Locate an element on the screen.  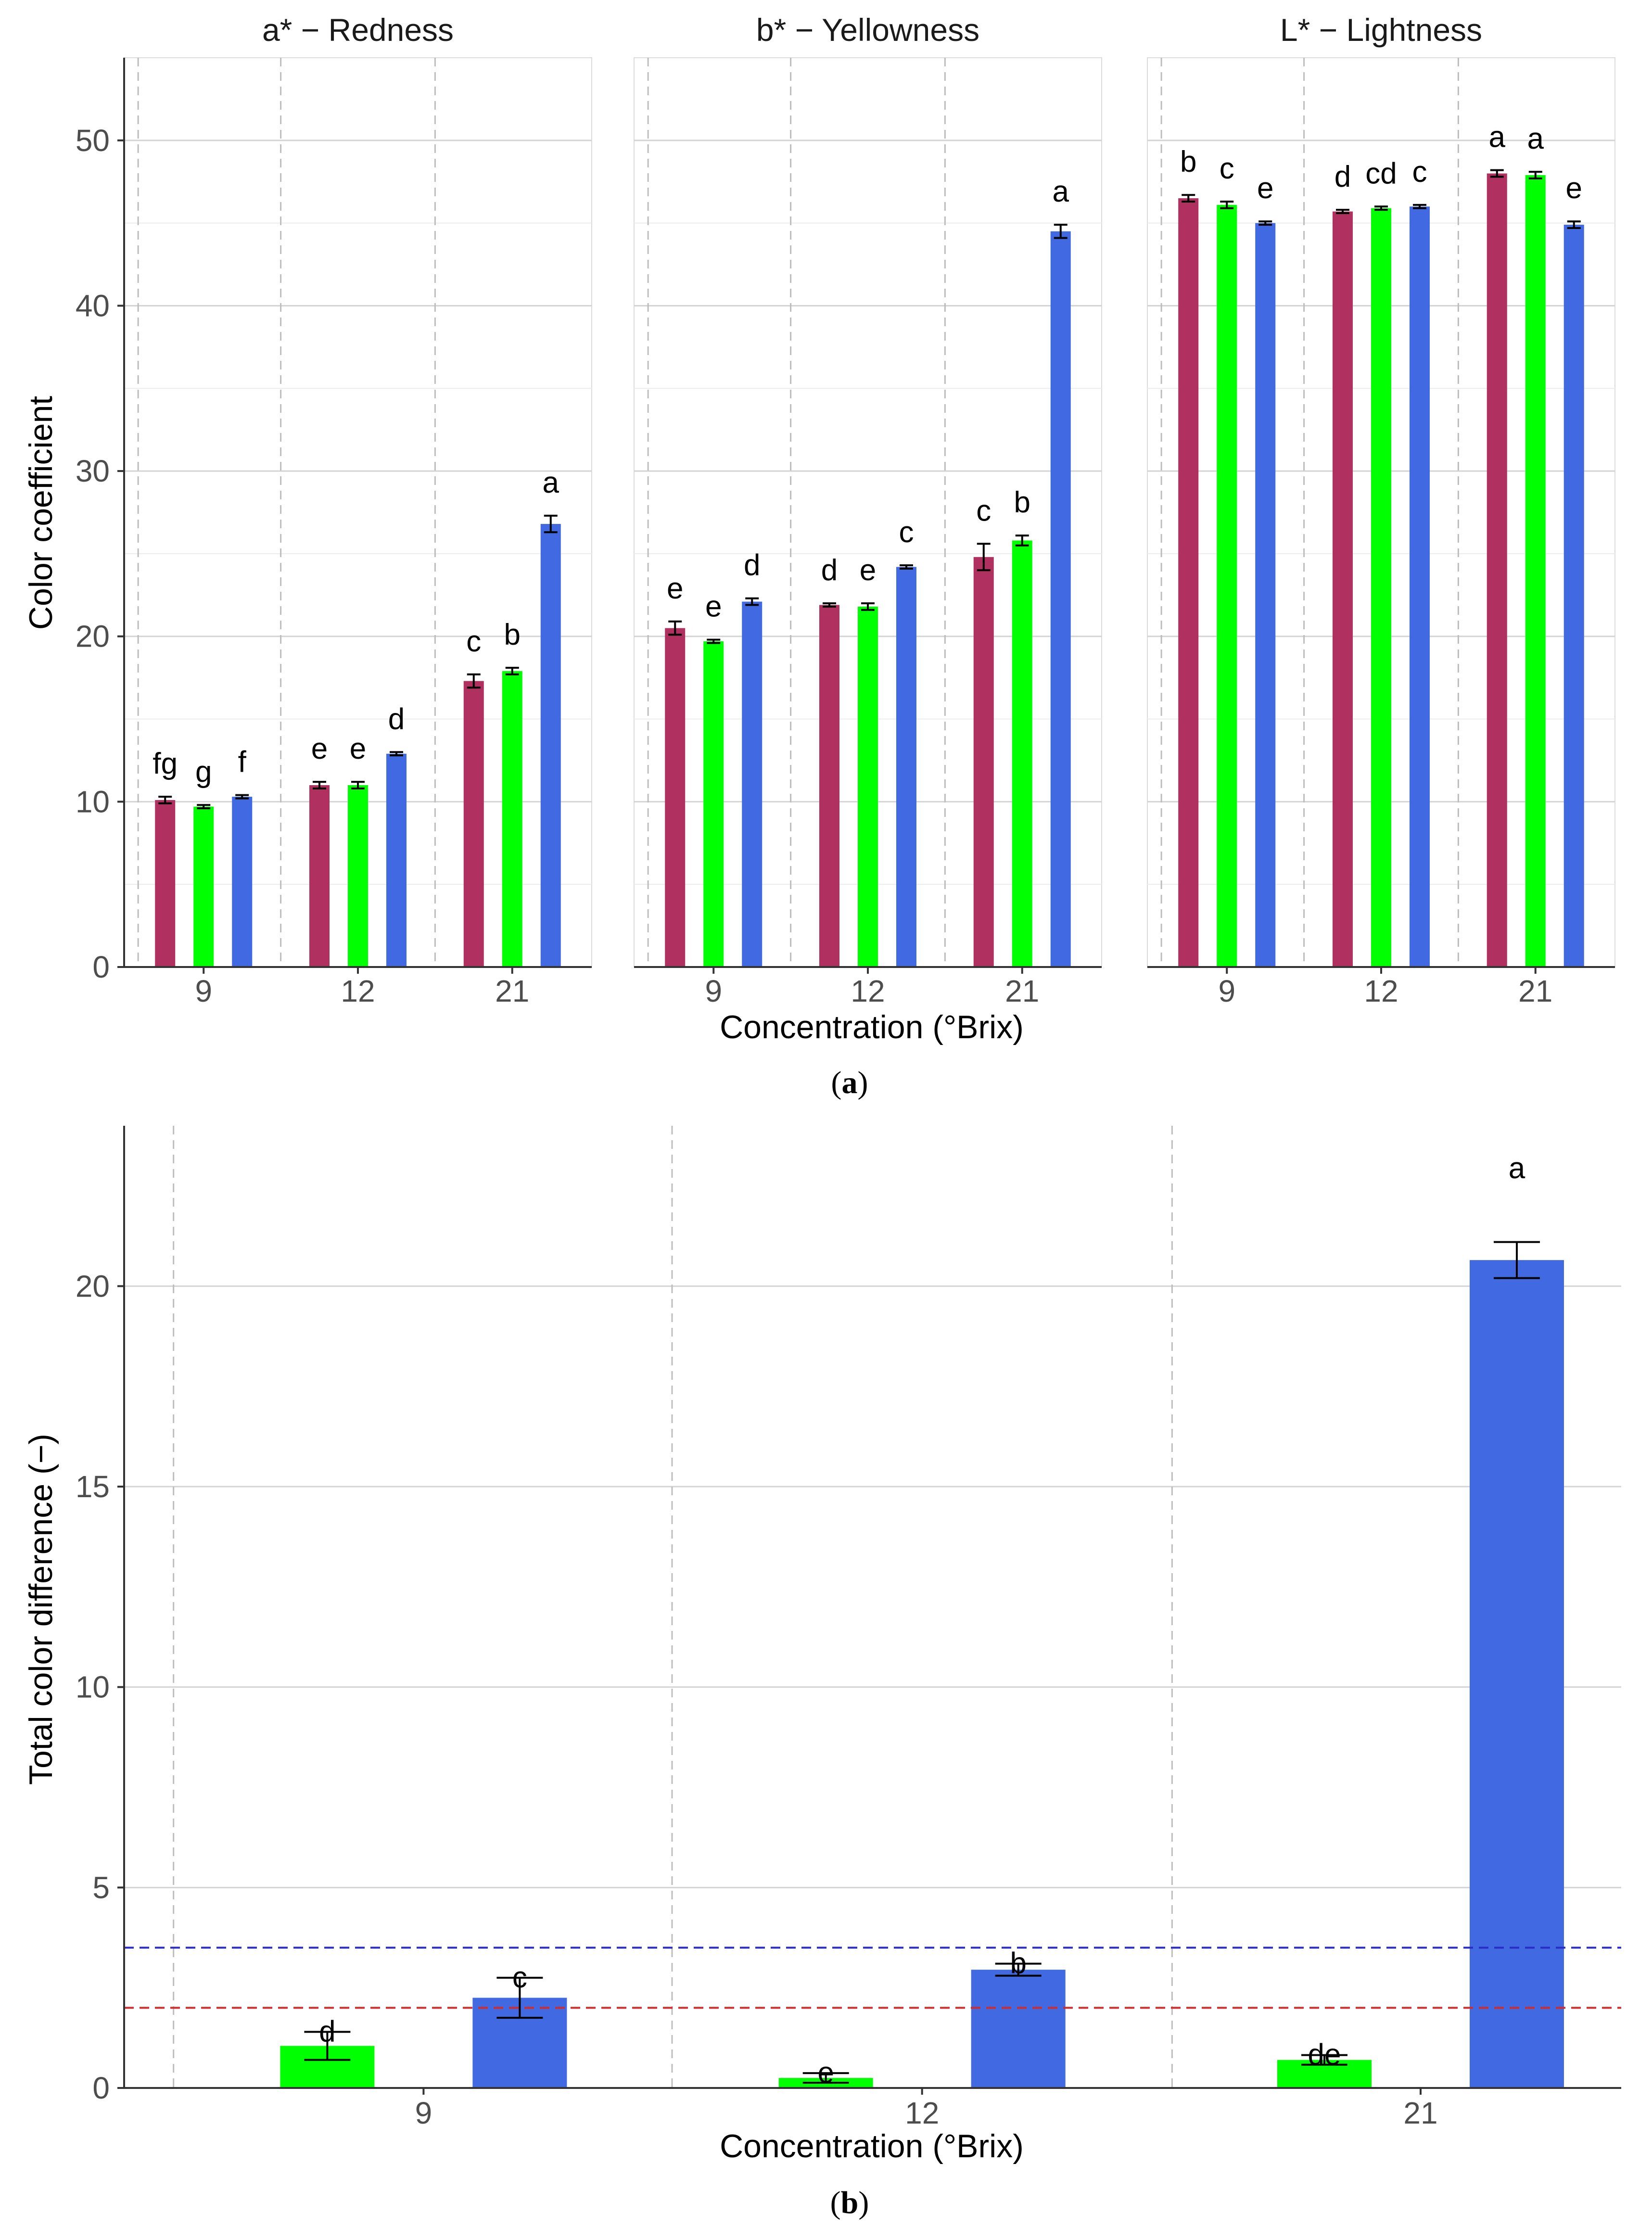
chart-b-x-axis-title: Concentration (°Brix) is located at coordinates (872, 2146).